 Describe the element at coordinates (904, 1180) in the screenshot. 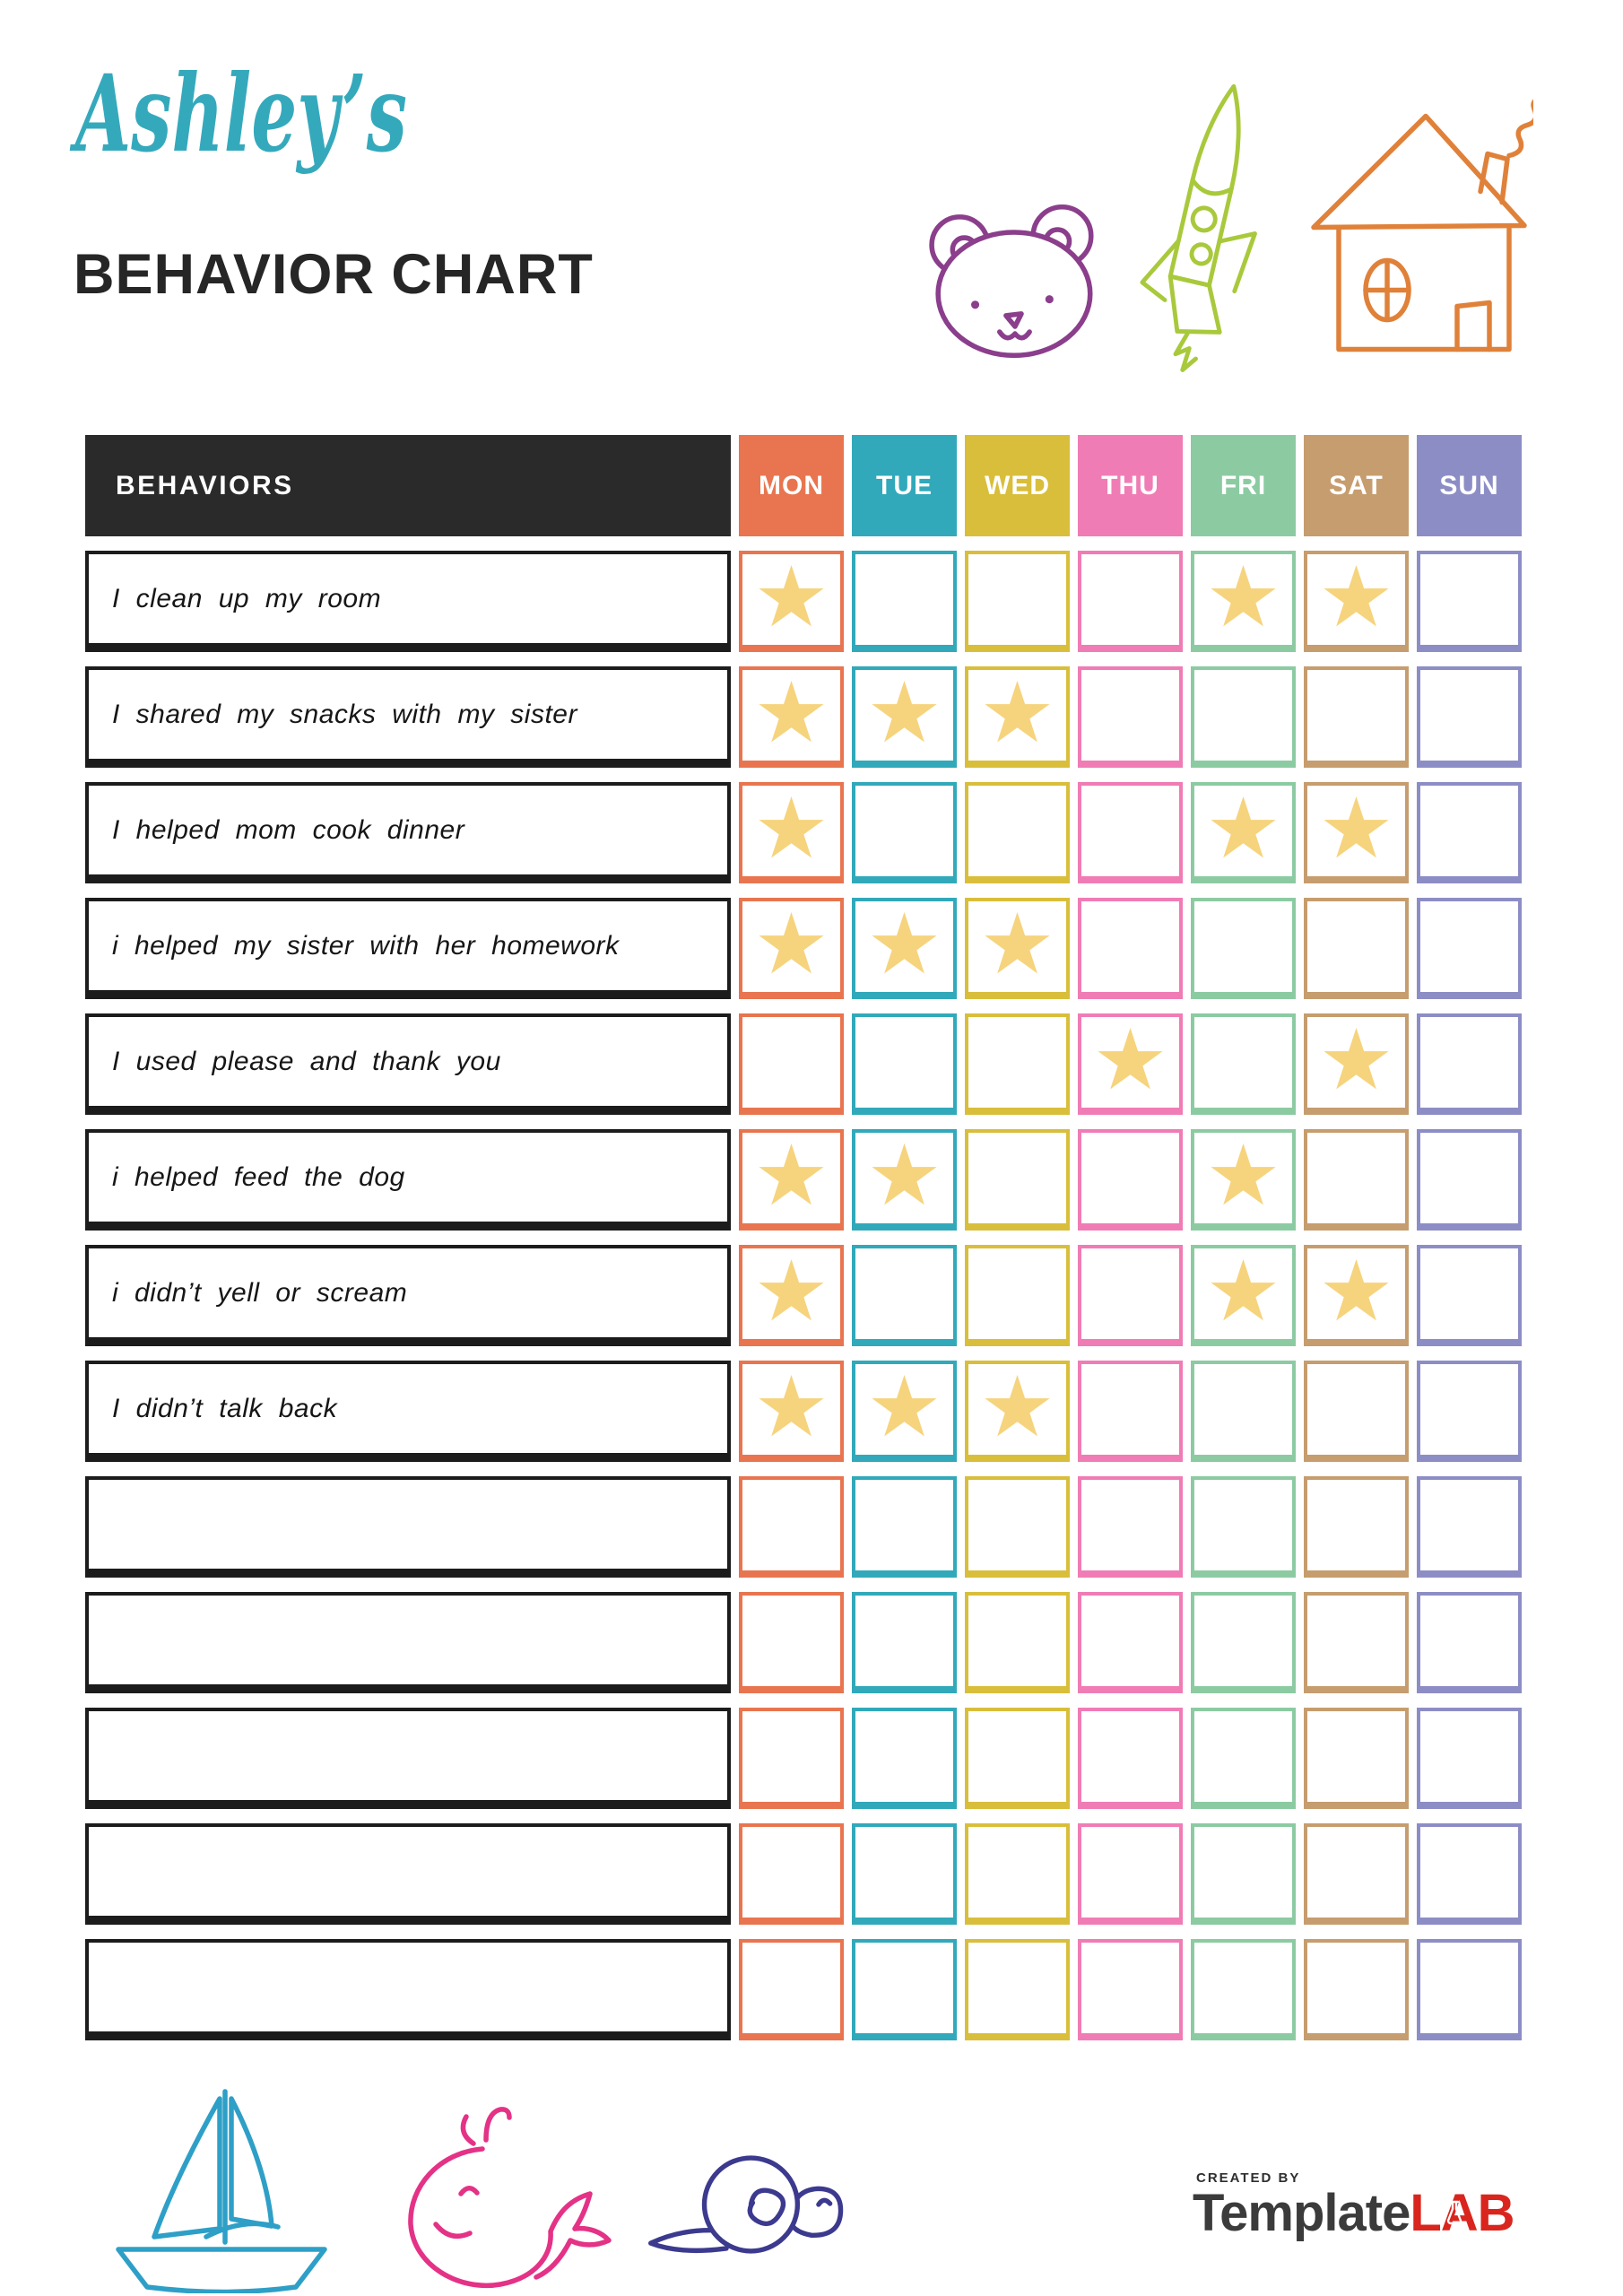

I see `cell-tue-row-6: ★` at that location.